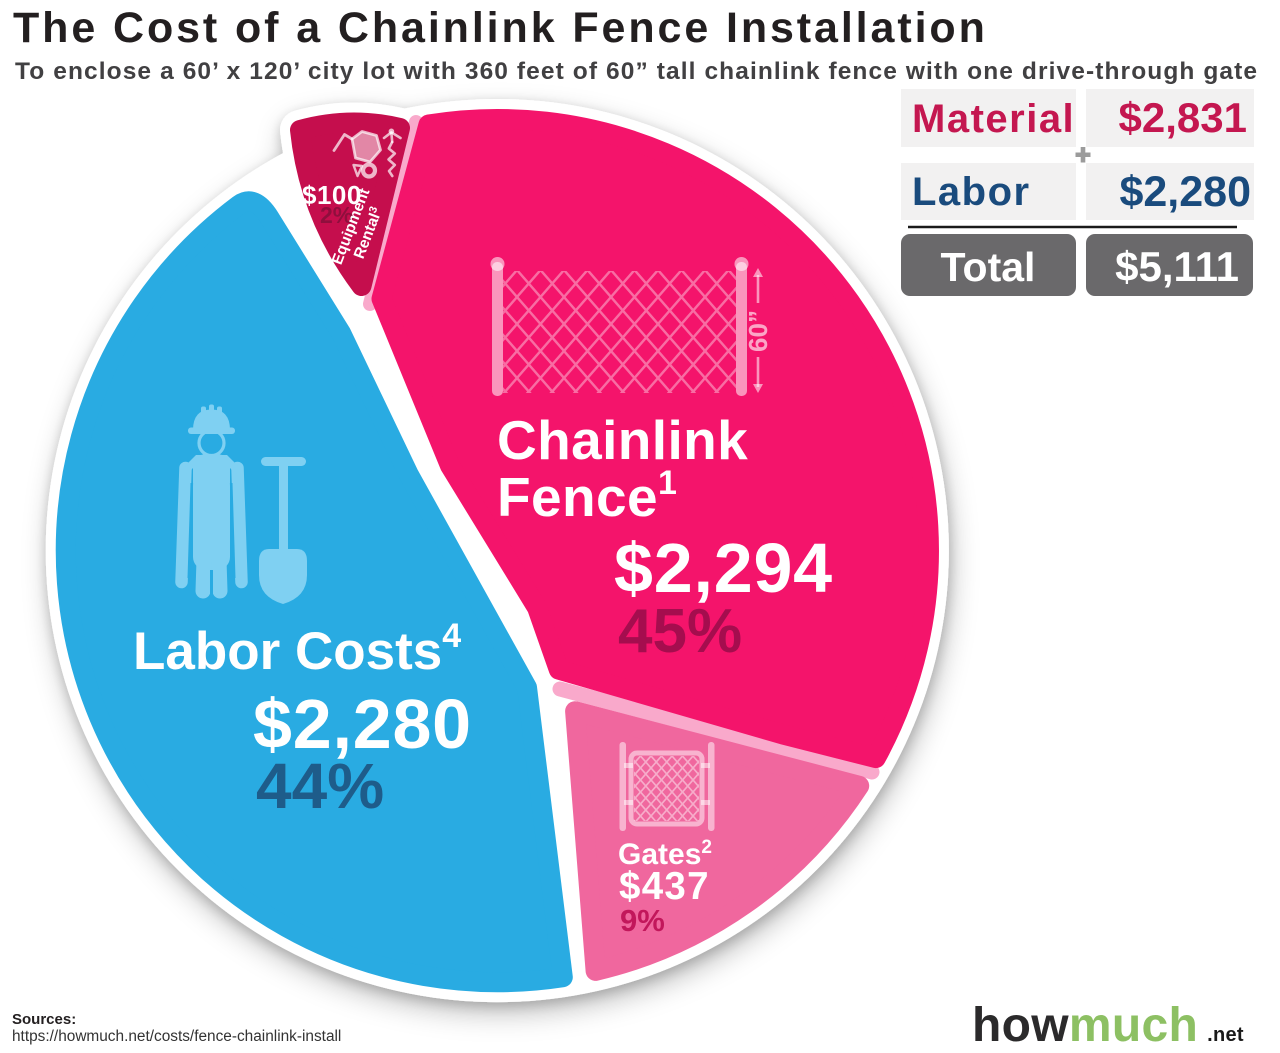 The image size is (1280, 1053). What do you see at coordinates (723, 568) in the screenshot?
I see `svg-text: $2,294` at bounding box center [723, 568].